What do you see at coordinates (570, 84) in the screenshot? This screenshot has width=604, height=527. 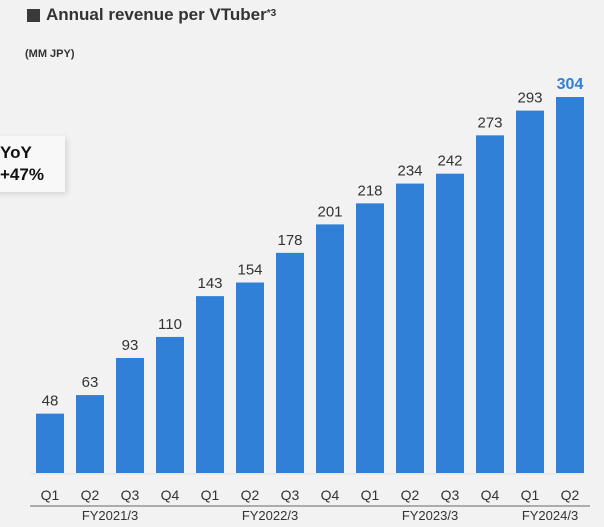 I see `data-label: 304` at bounding box center [570, 84].